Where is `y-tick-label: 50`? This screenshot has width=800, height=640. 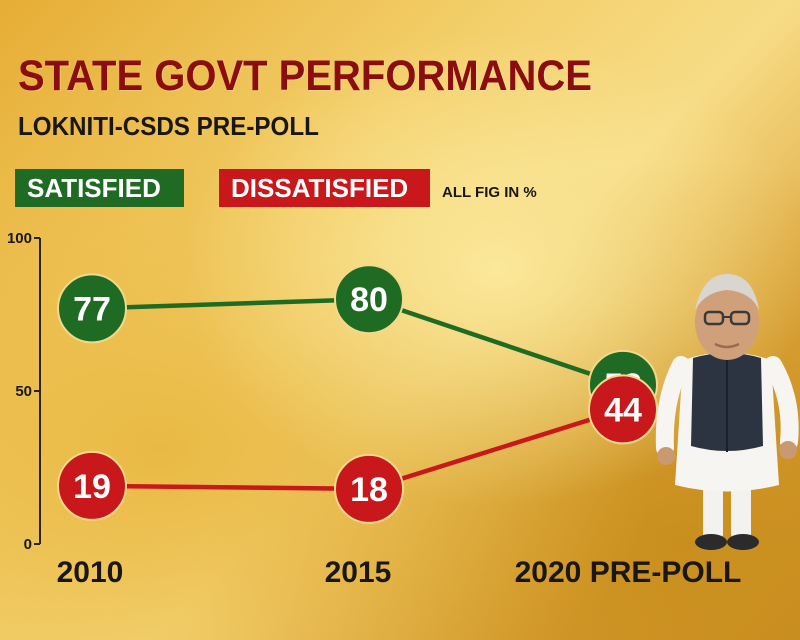 y-tick-label: 50 is located at coordinates (23, 391).